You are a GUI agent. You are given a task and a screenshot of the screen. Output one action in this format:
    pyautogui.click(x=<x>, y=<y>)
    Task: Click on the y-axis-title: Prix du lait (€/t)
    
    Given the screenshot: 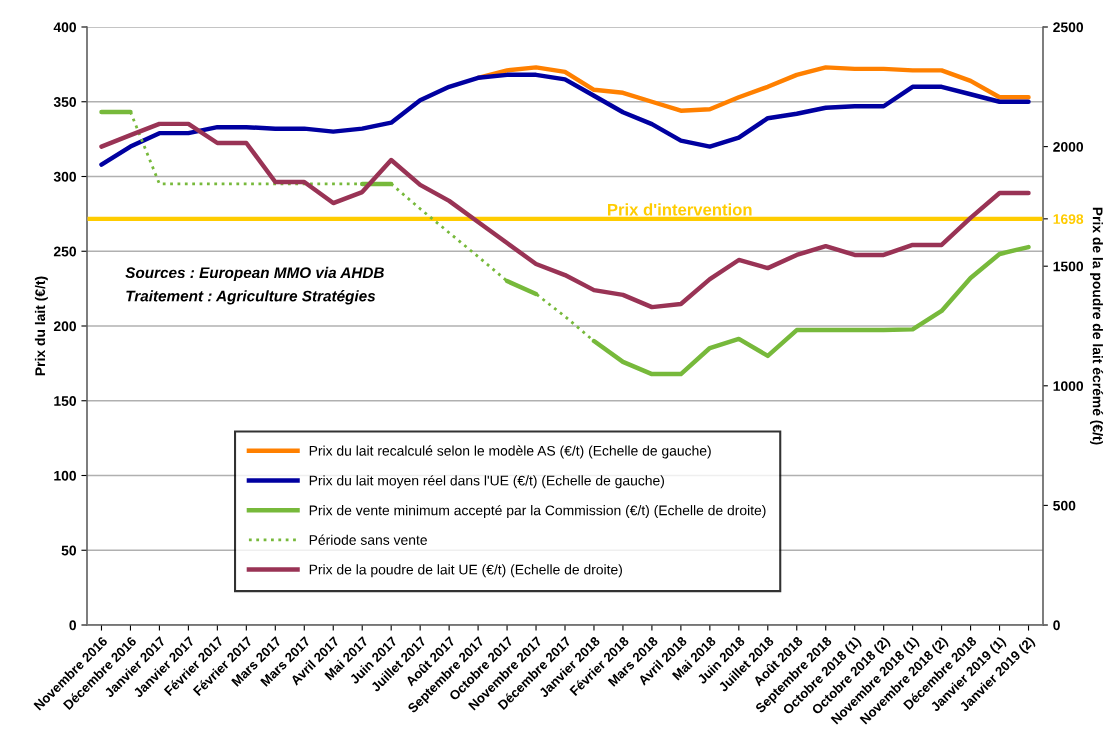 What is the action you would take?
    pyautogui.click(x=41, y=326)
    